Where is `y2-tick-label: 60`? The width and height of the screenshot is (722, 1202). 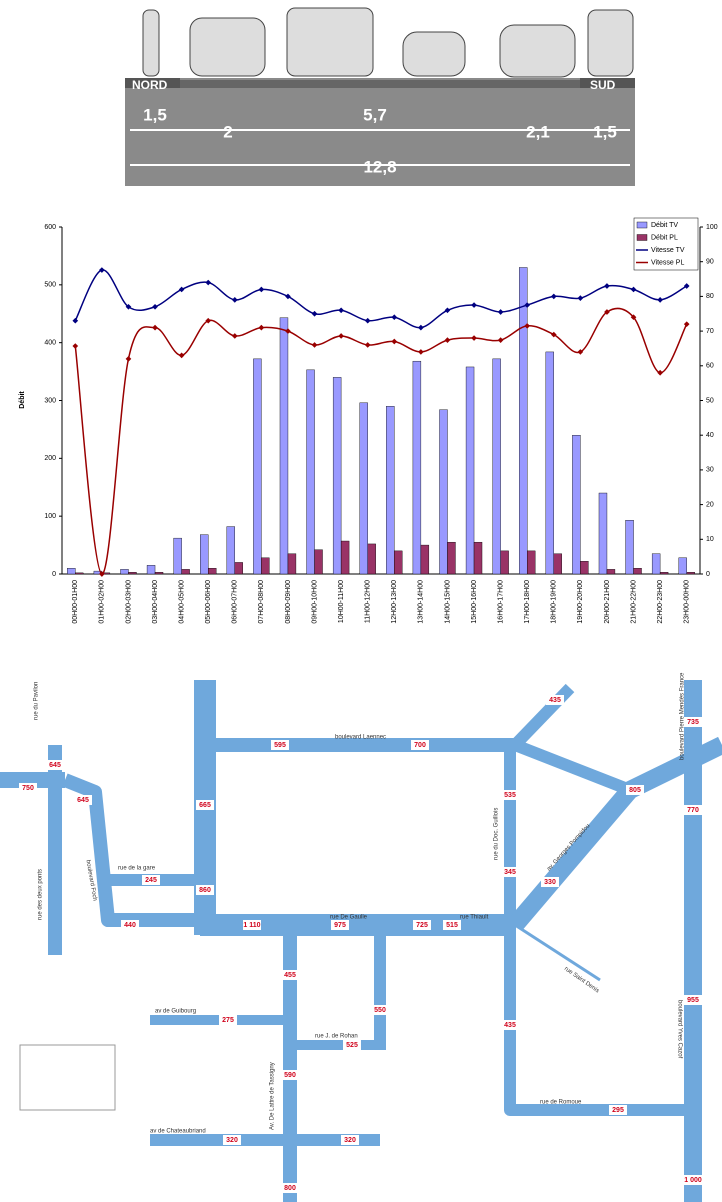 y2-tick-label: 60 is located at coordinates (710, 366).